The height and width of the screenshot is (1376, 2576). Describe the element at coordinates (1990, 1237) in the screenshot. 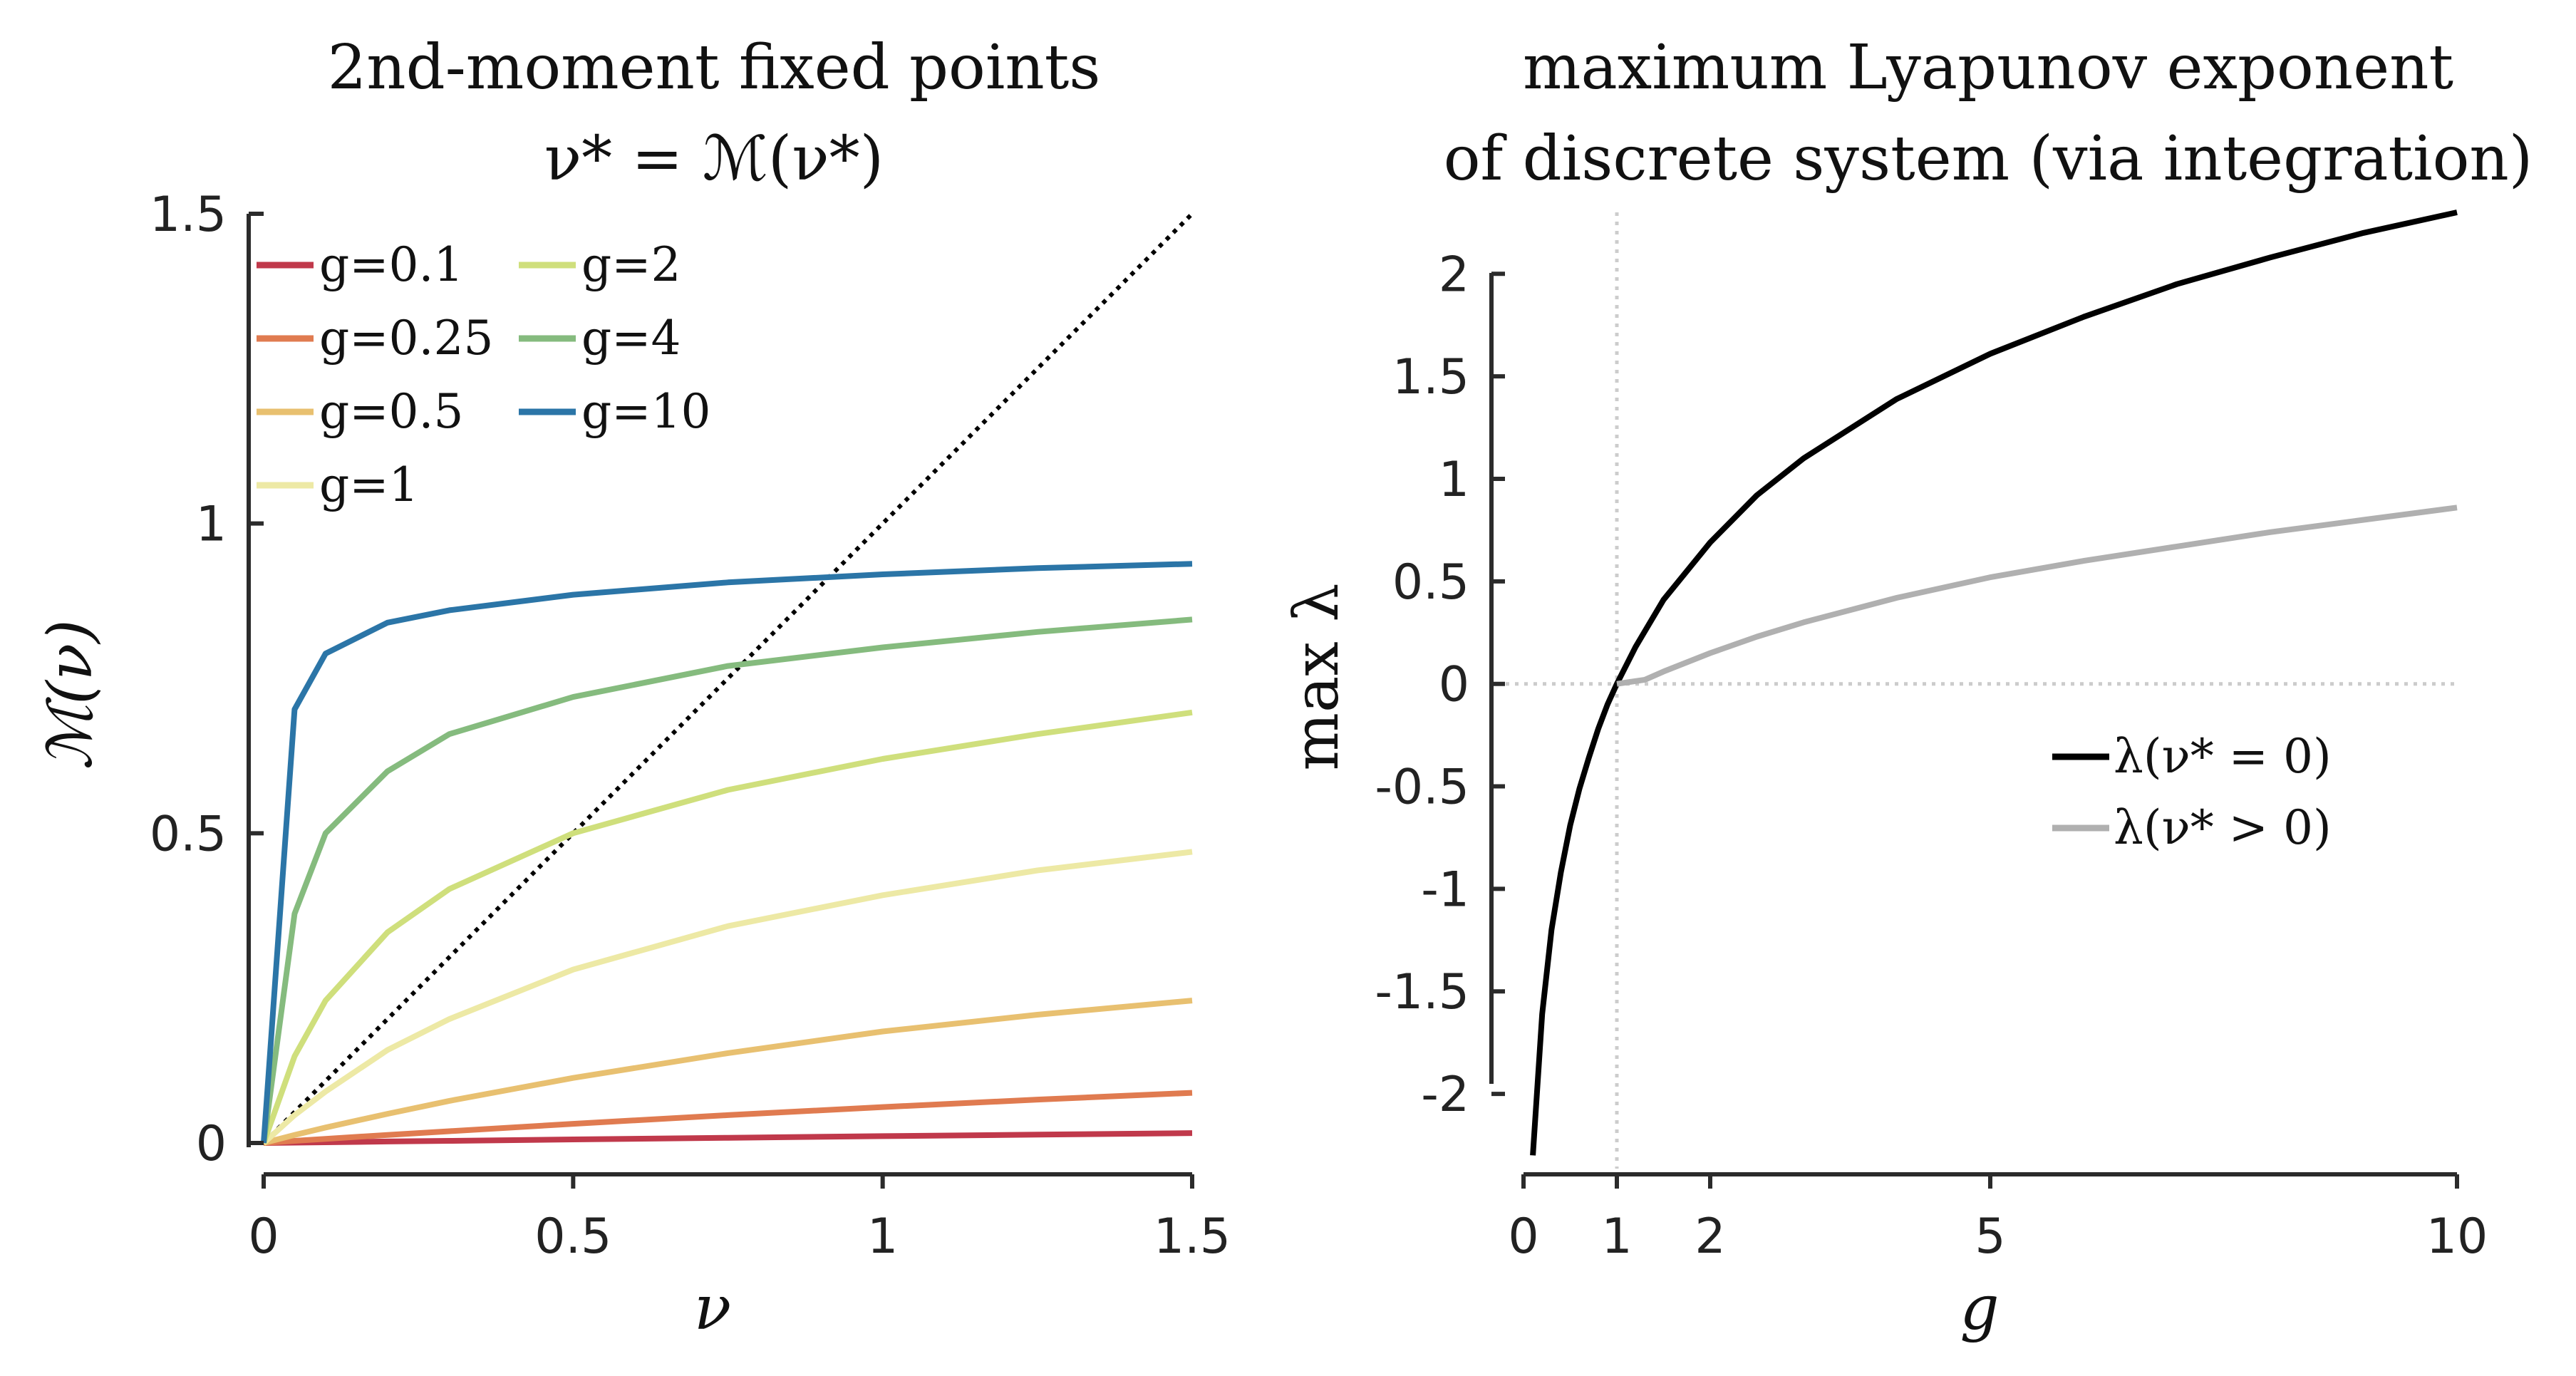

I see `x-tick-label: 5` at that location.